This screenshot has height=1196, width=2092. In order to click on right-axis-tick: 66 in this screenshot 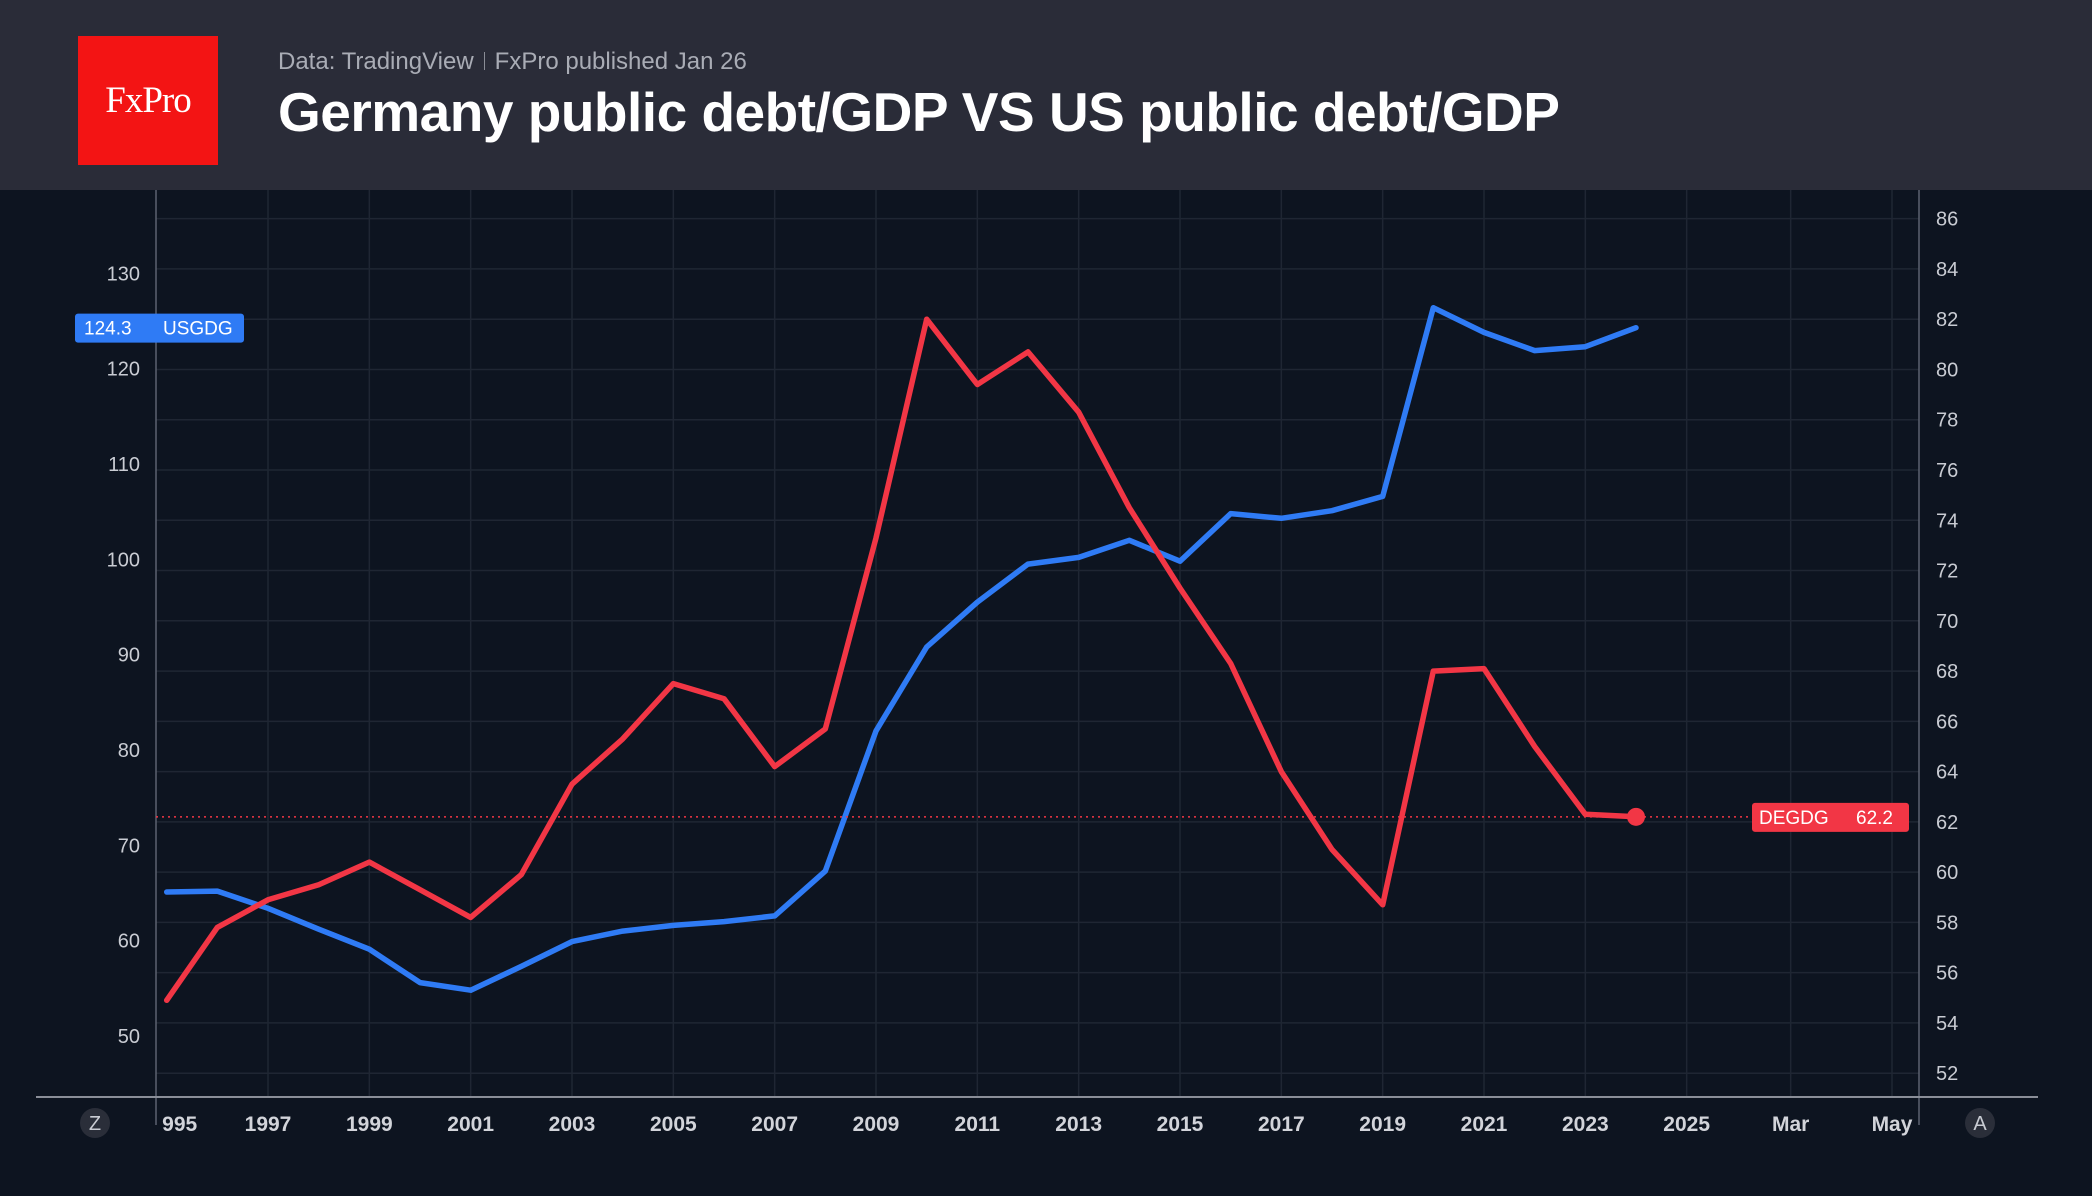, I will do `click(1947, 722)`.